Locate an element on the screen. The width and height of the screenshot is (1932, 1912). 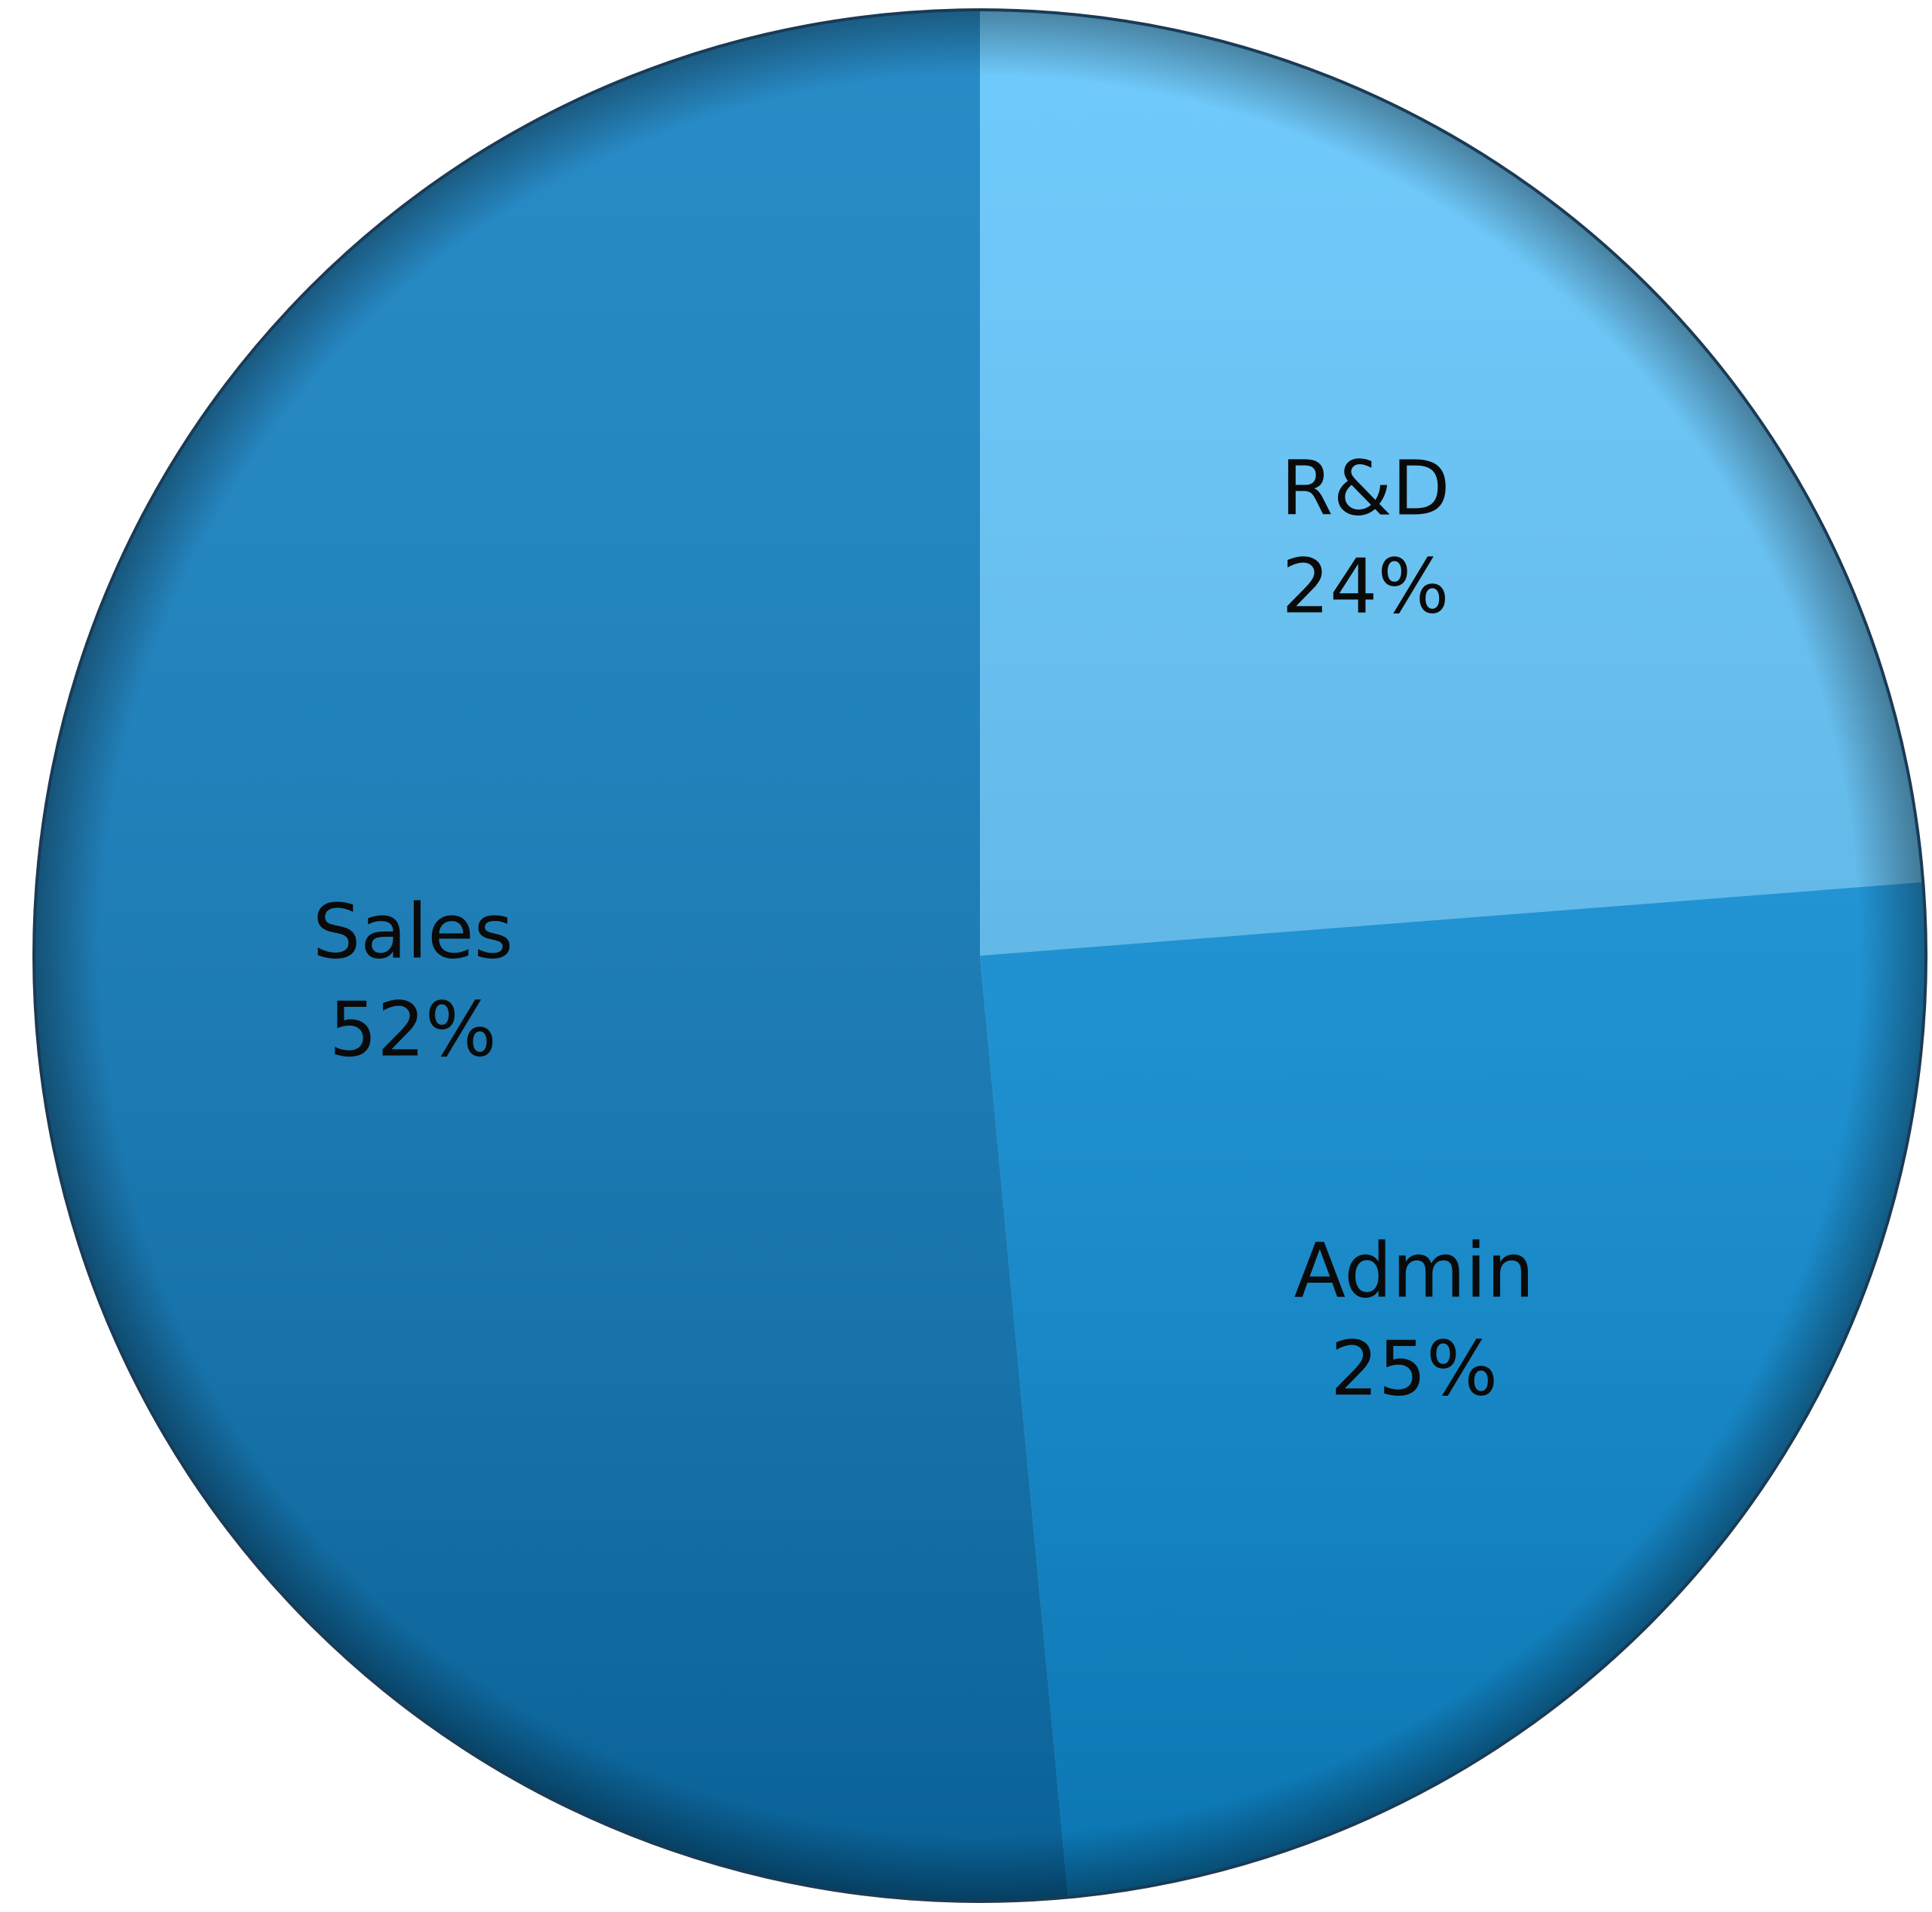
slice-label: Admin is located at coordinates (1414, 1270).